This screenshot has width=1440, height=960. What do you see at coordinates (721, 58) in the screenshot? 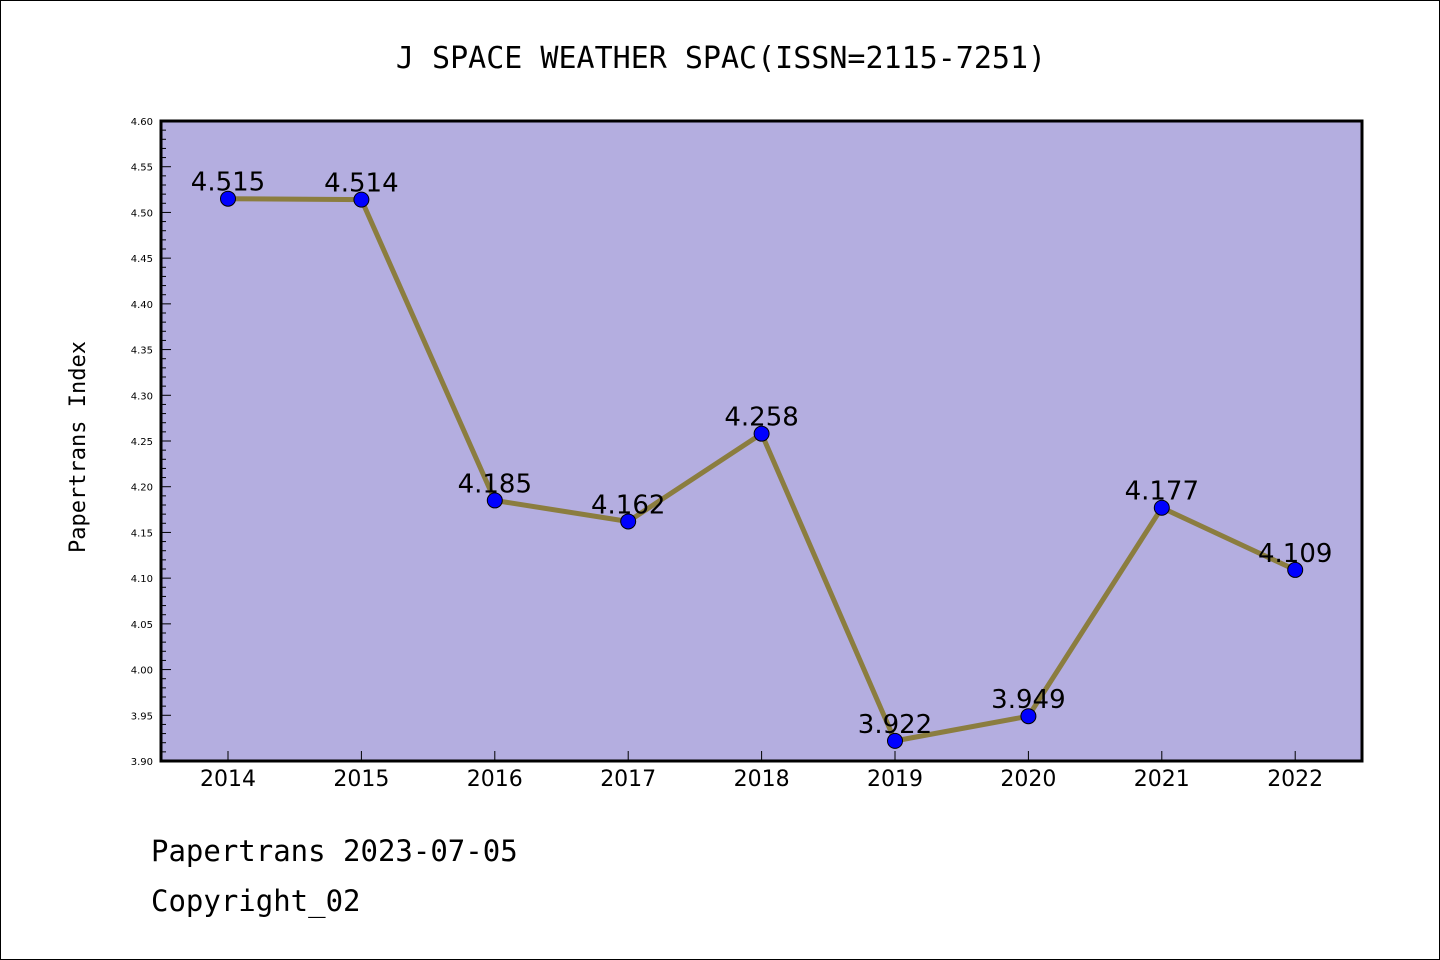
I see `chart-title: J SPACE WEATHER SPAC(ISSN=2115-7251)` at bounding box center [721, 58].